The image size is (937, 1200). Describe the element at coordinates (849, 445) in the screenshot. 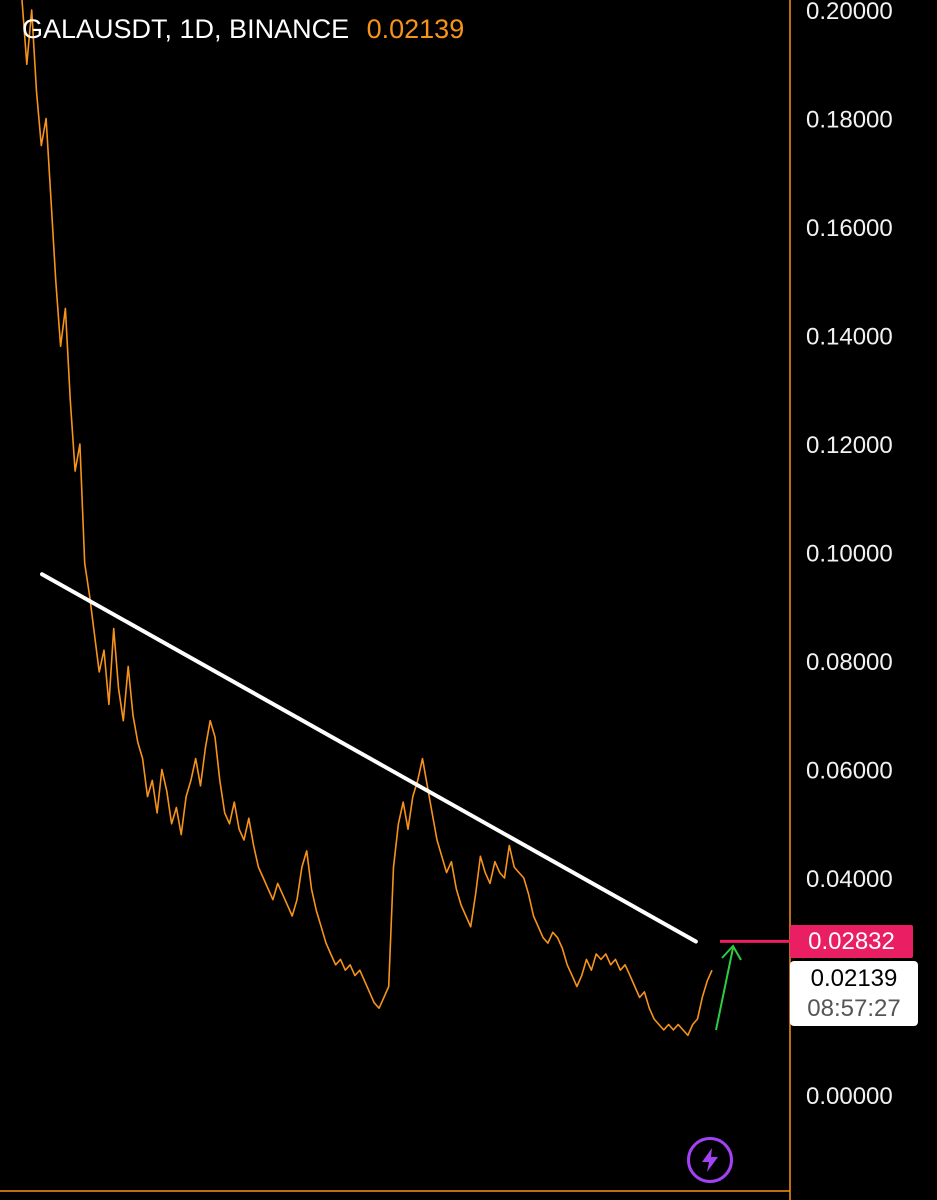

I see `y-tick-label: 0.12000` at that location.